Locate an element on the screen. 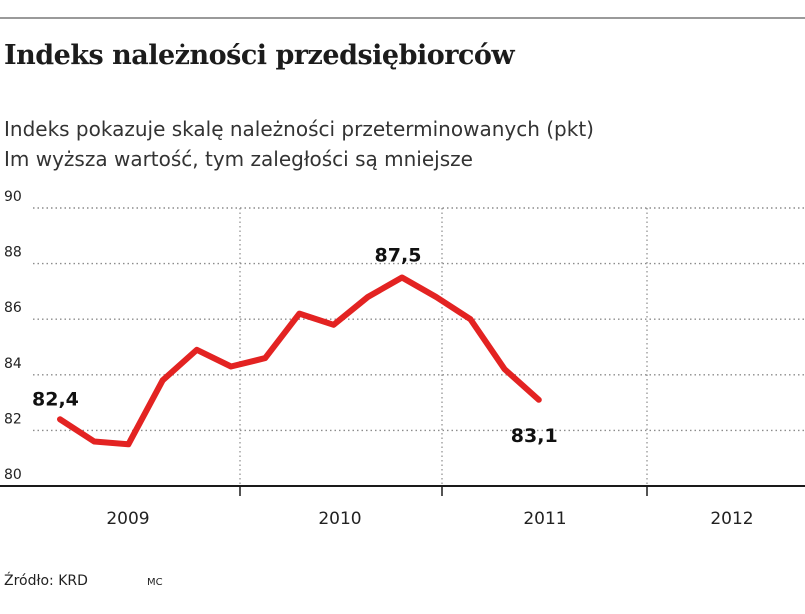 The height and width of the screenshot is (614, 805). top-rule is located at coordinates (402, 18).